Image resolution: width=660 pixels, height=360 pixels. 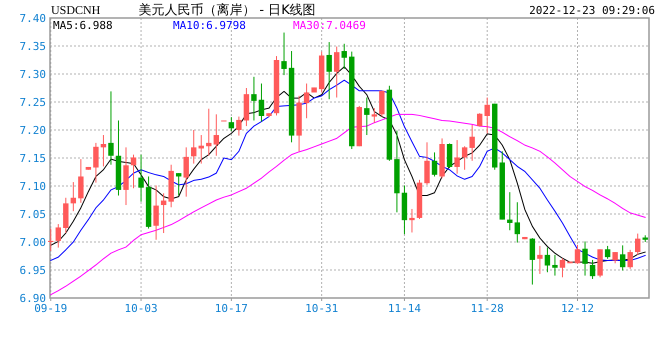 I want to click on text: MA10:6.9798, so click(x=209, y=25).